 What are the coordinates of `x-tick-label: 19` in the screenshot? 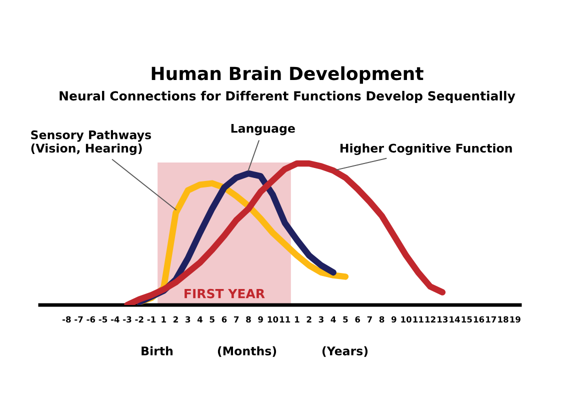 It's located at (515, 319).